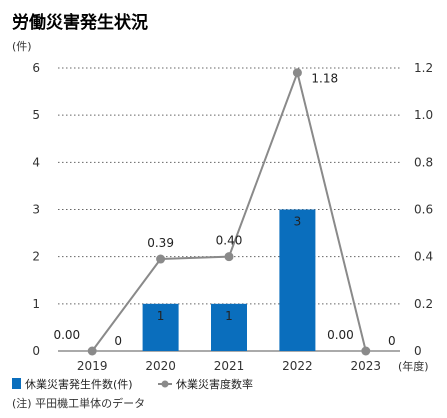 The width and height of the screenshot is (447, 418). What do you see at coordinates (36, 115) in the screenshot?
I see `left-tick-label: 5` at bounding box center [36, 115].